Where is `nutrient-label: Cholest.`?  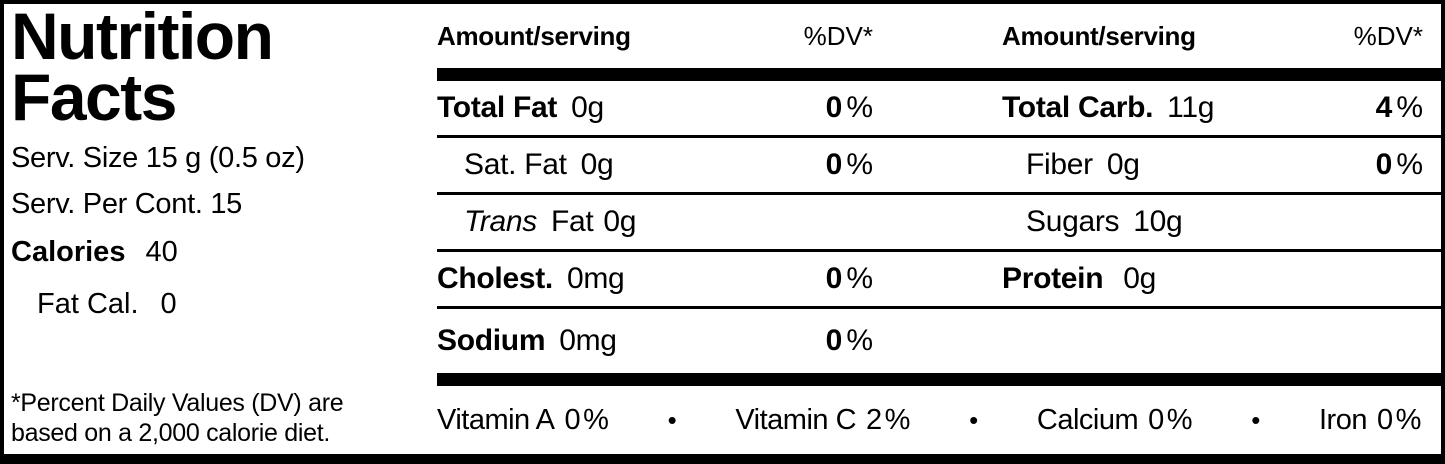
nutrient-label: Cholest. is located at coordinates (495, 278).